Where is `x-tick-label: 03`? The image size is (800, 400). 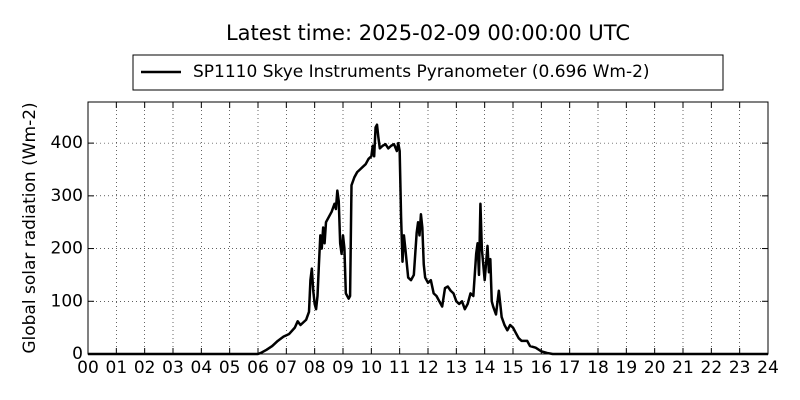 x-tick-label: 03 is located at coordinates (173, 368).